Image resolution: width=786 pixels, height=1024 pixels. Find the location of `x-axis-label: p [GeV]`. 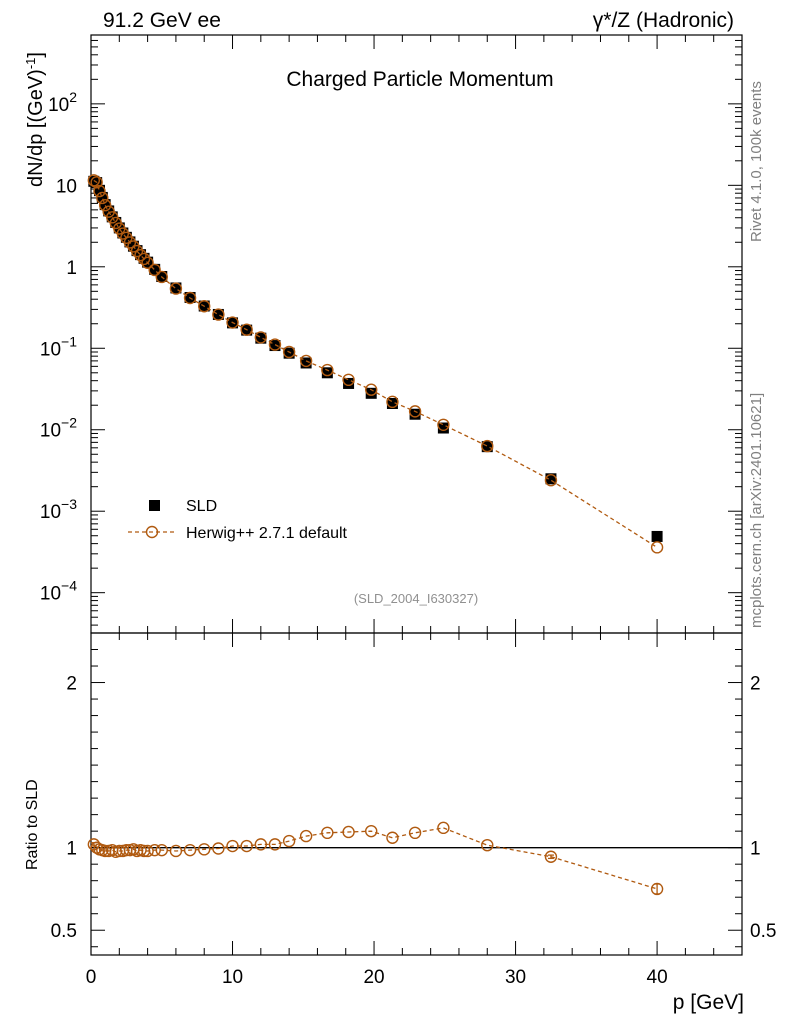

x-axis-label: p [GeV] is located at coordinates (708, 1002).